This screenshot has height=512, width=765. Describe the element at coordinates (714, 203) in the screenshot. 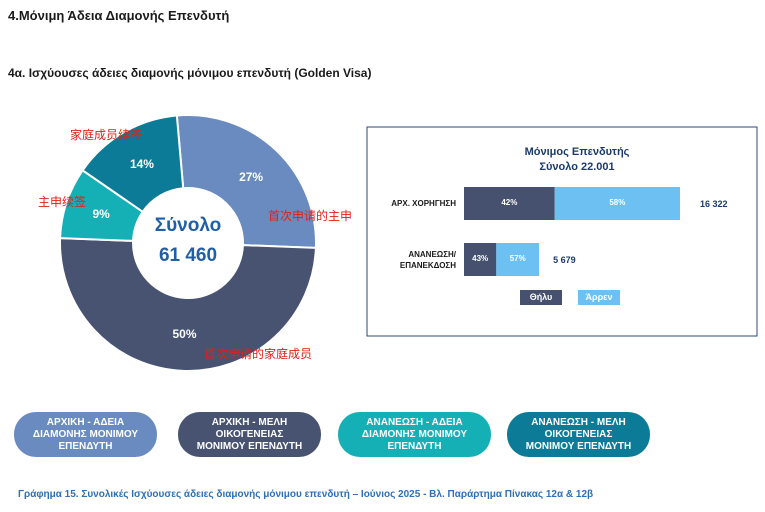

I see `total-label: 16 322` at that location.